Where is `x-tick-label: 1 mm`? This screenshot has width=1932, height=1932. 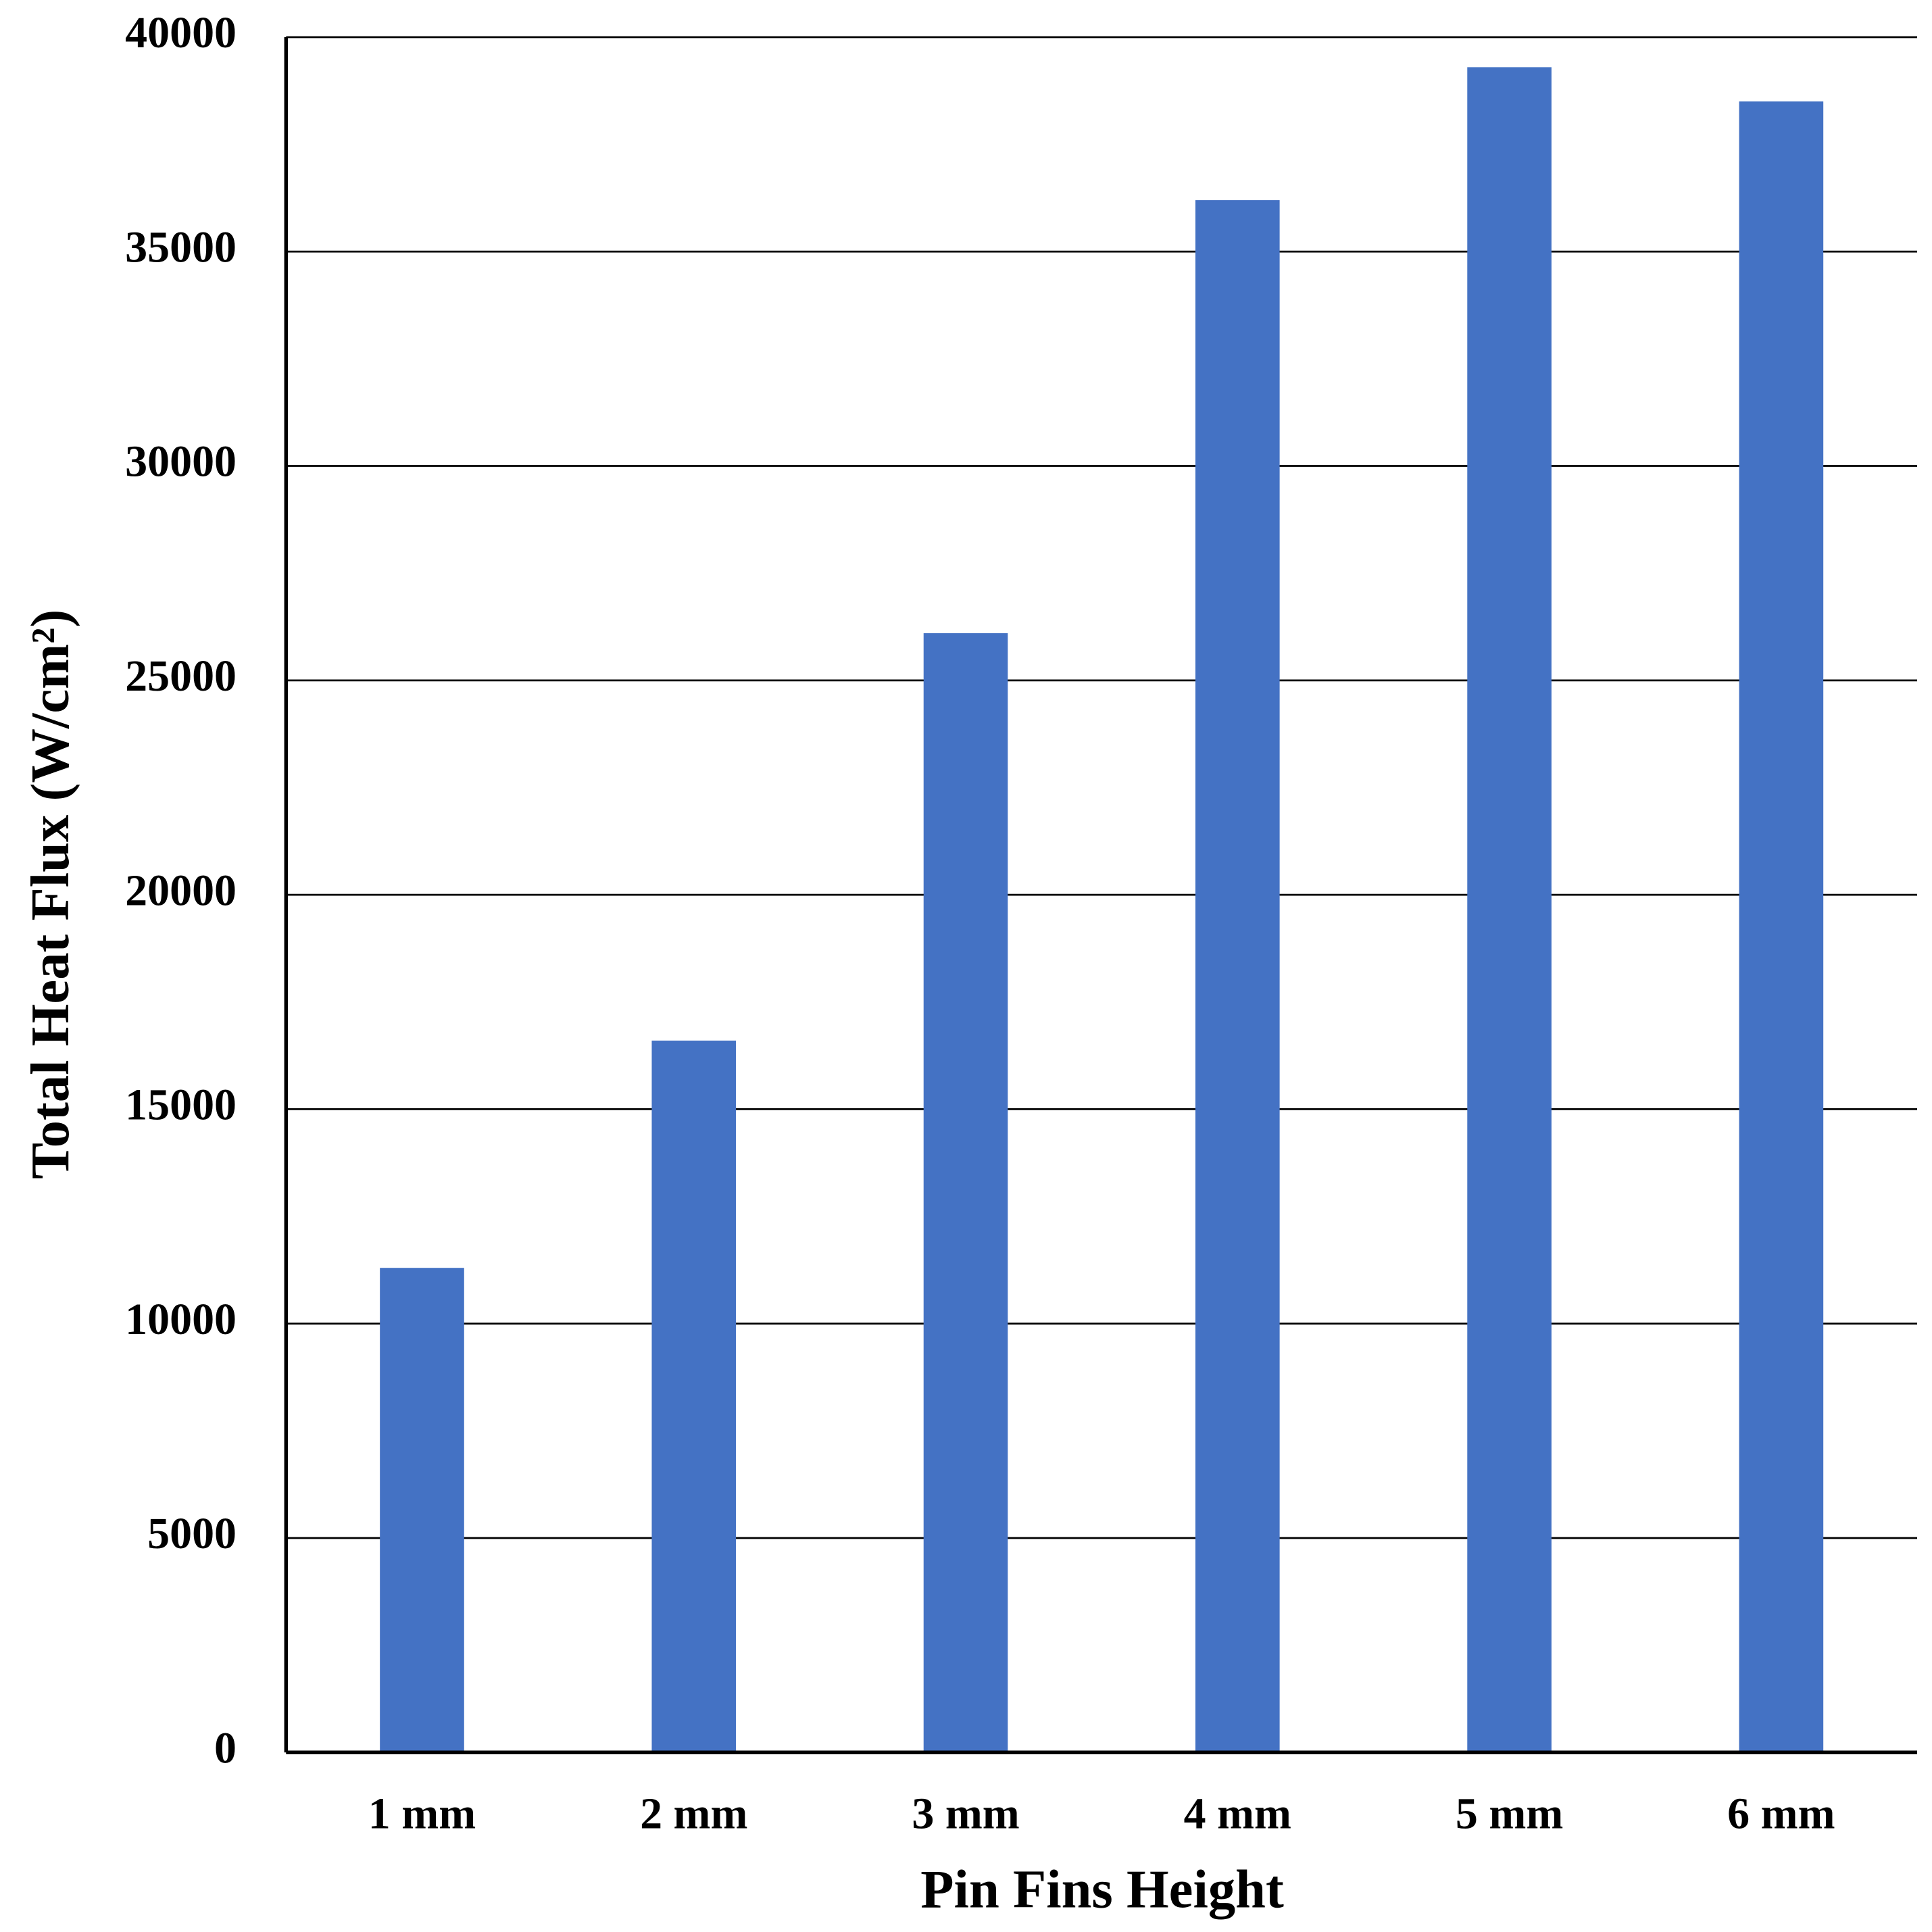 x-tick-label: 1 mm is located at coordinates (422, 1814).